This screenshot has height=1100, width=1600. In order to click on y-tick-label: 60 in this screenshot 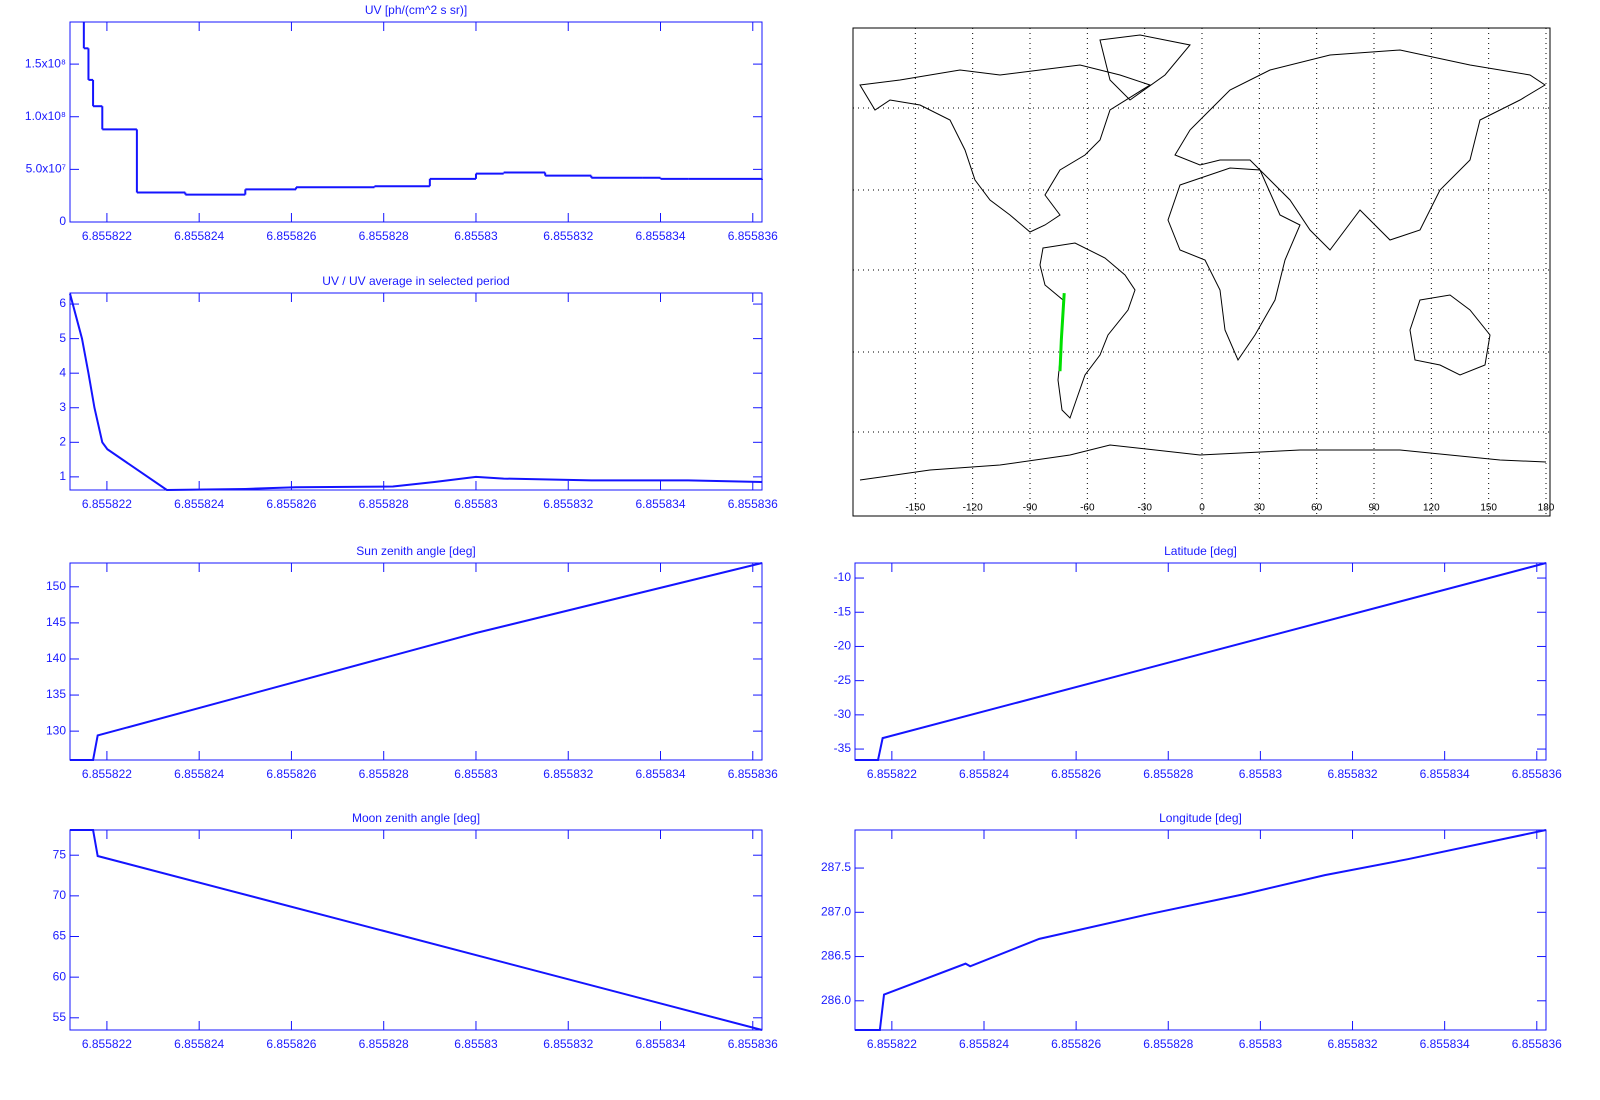, I will do `click(60, 976)`.